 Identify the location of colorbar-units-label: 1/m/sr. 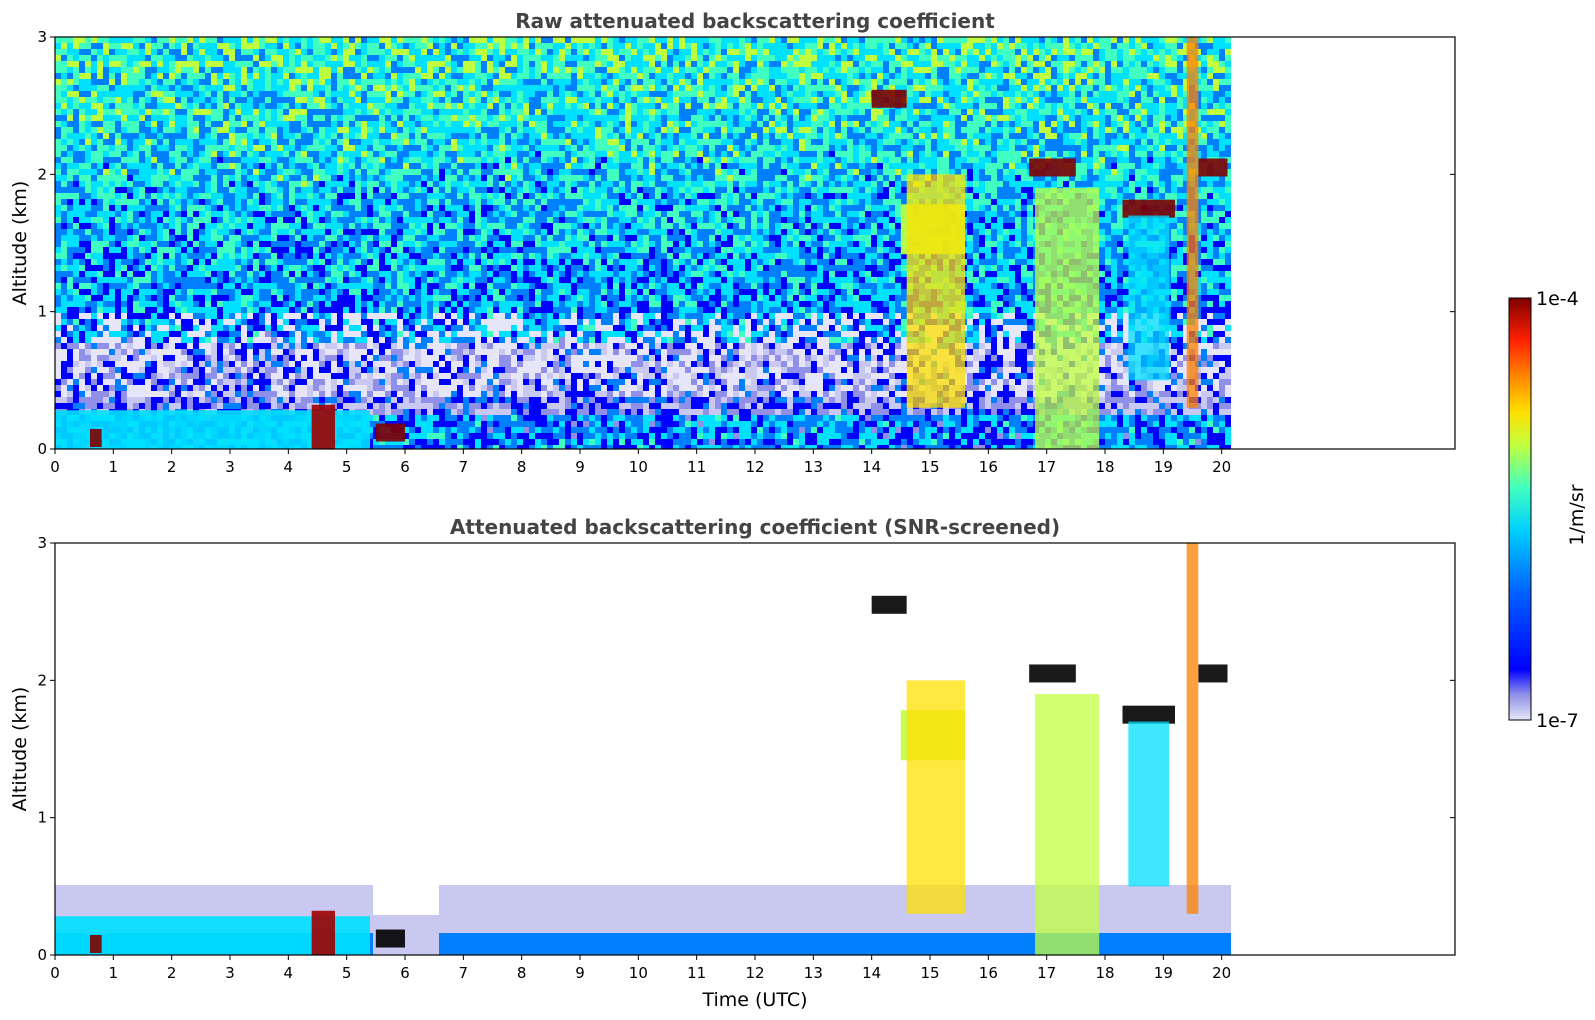
(1577, 514).